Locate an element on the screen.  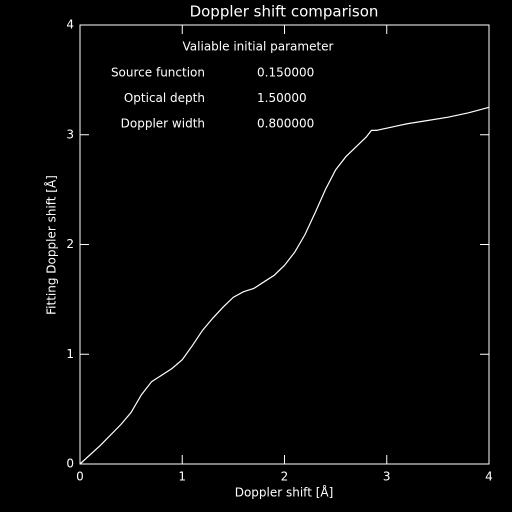
parameter-value: 1.50000 is located at coordinates (282, 98).